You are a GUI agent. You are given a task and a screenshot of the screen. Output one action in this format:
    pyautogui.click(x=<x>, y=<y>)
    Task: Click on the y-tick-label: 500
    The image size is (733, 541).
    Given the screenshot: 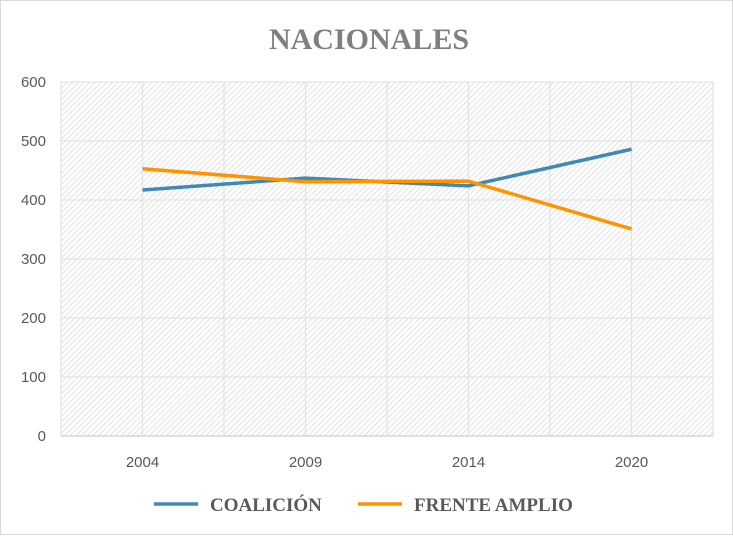 What is the action you would take?
    pyautogui.click(x=33, y=141)
    